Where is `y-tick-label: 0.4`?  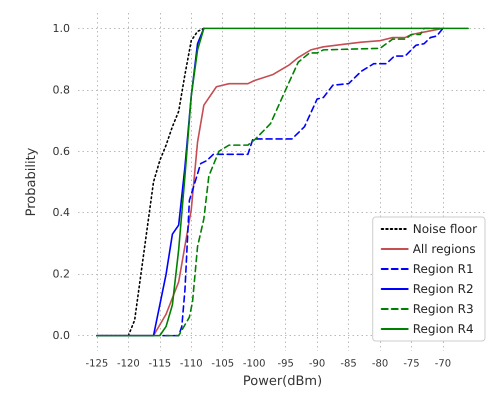
y-tick-label: 0.4 is located at coordinates (61, 213).